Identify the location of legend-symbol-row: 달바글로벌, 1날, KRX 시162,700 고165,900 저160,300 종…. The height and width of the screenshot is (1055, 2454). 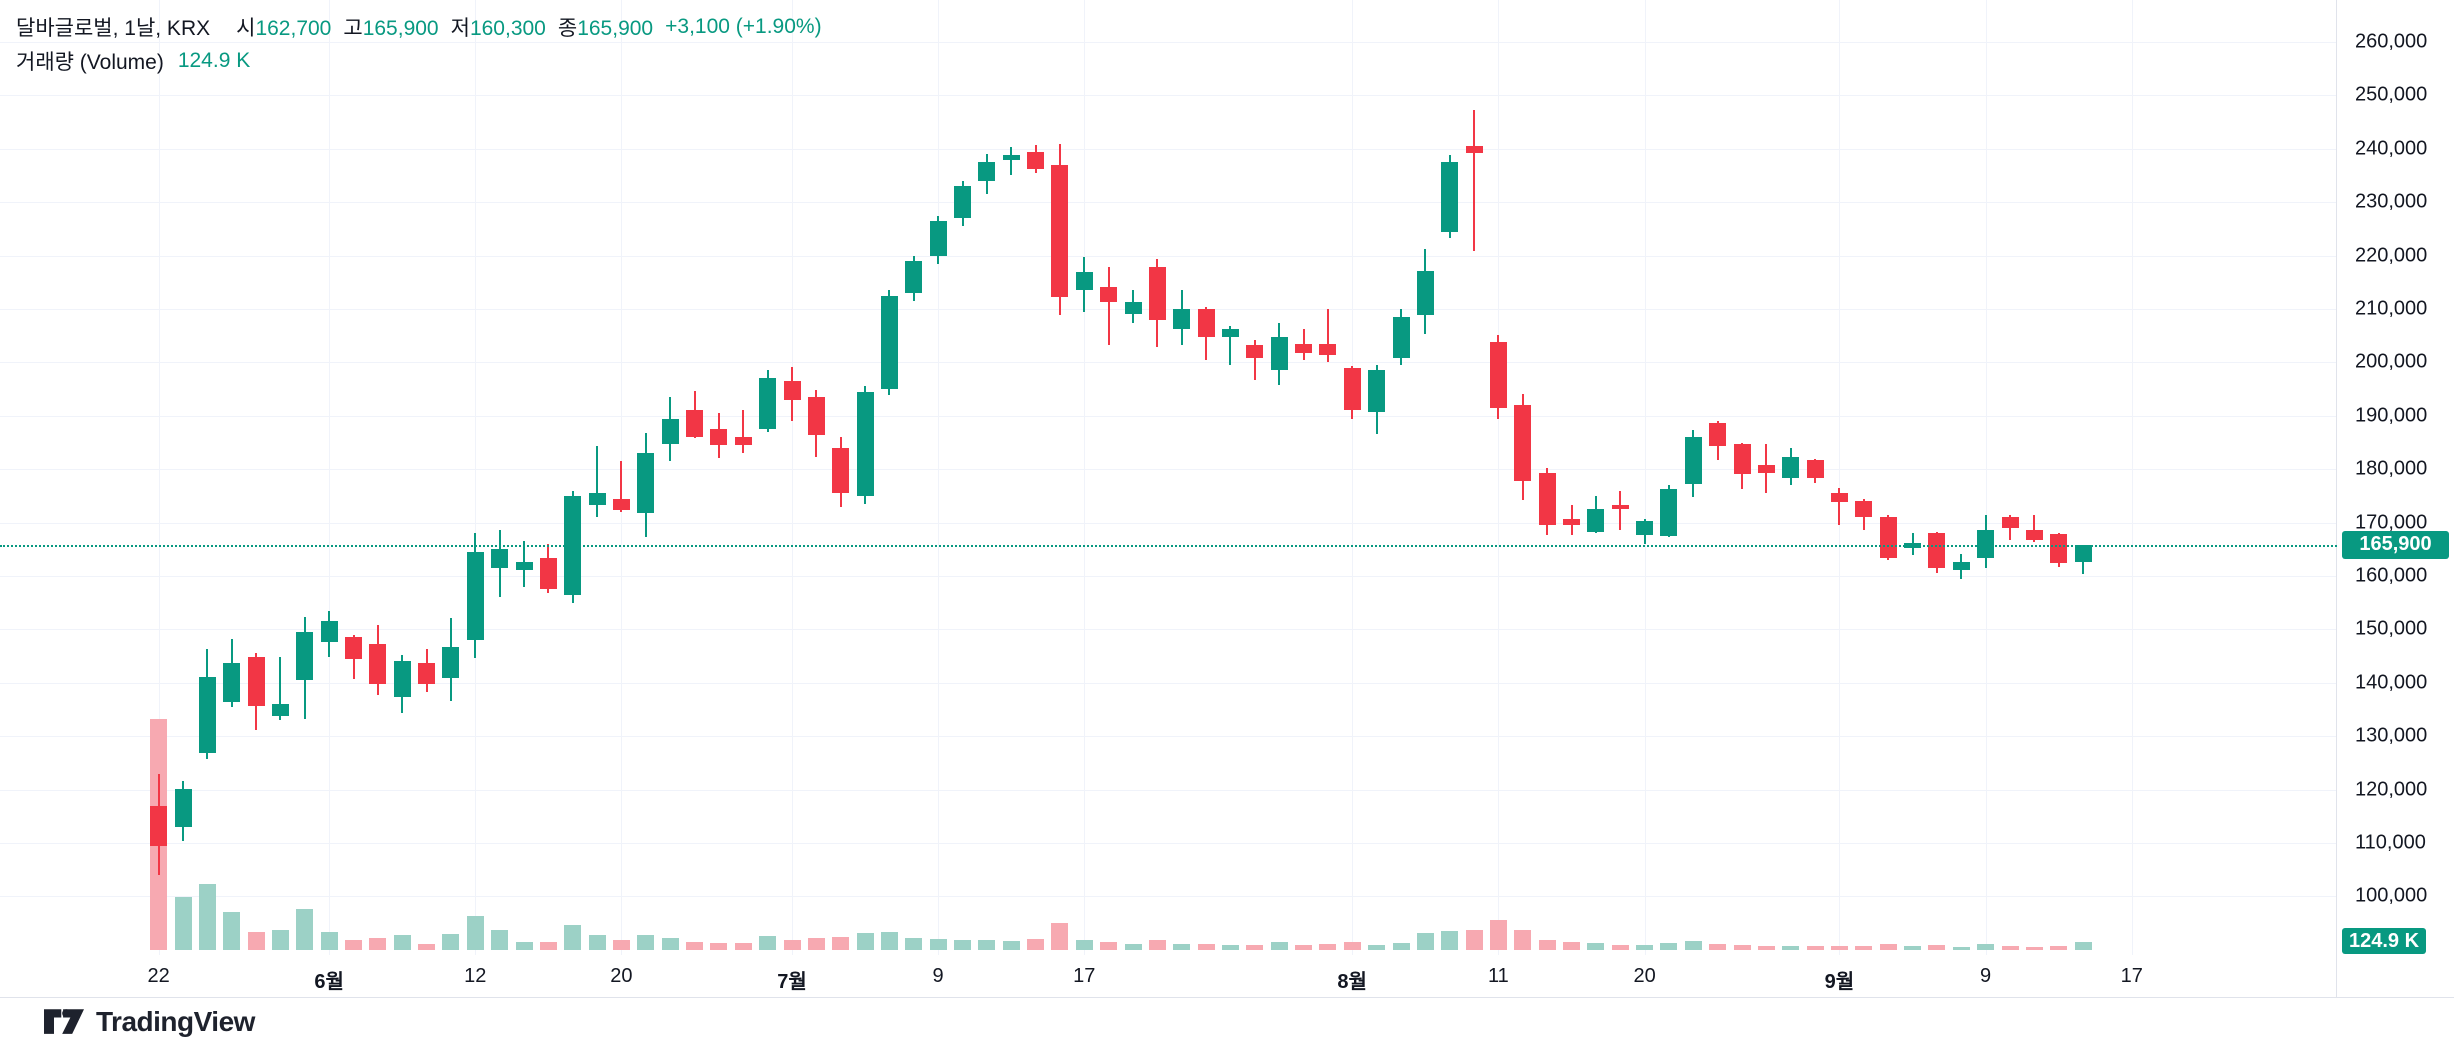
(419, 27).